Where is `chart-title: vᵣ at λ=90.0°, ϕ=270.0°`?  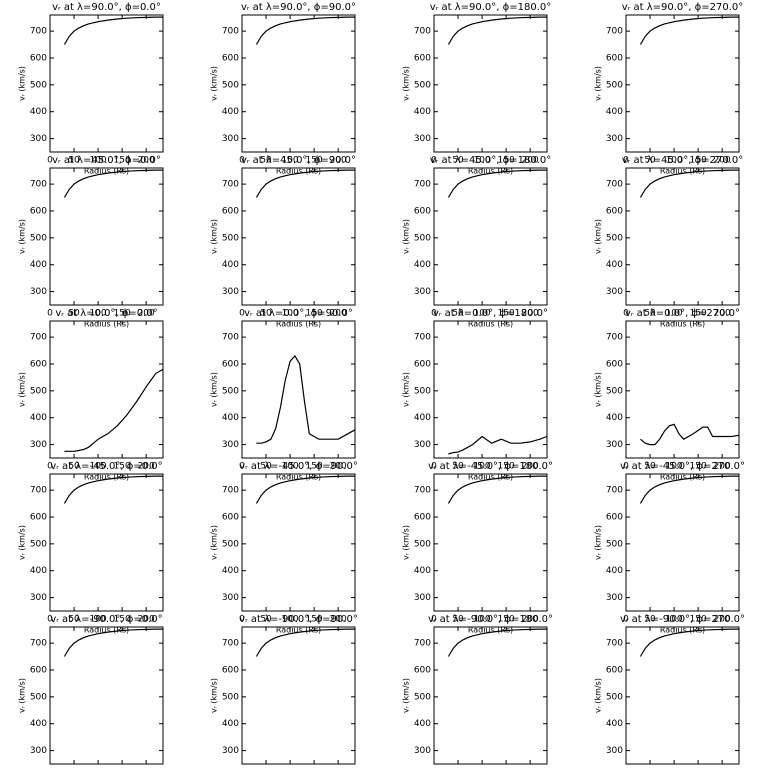 chart-title: vᵣ at λ=90.0°, ϕ=270.0° is located at coordinates (682, 7).